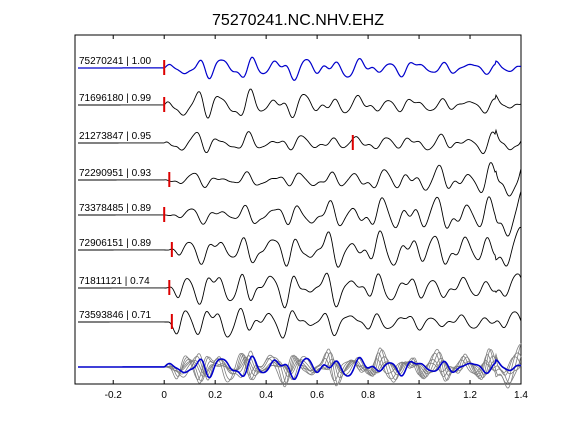  I want to click on trace-row: 73378485 | 0.89, so click(300, 214).